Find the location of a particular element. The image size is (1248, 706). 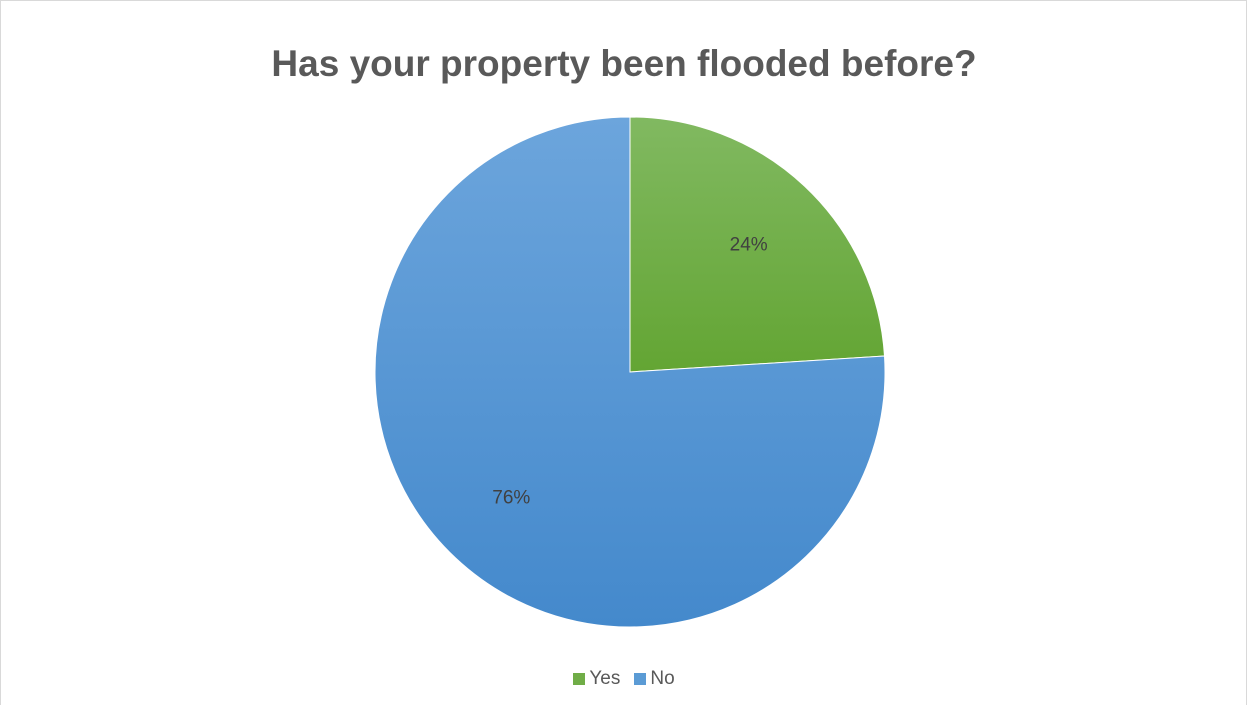

legend-item-yes: Yes is located at coordinates (596, 679).